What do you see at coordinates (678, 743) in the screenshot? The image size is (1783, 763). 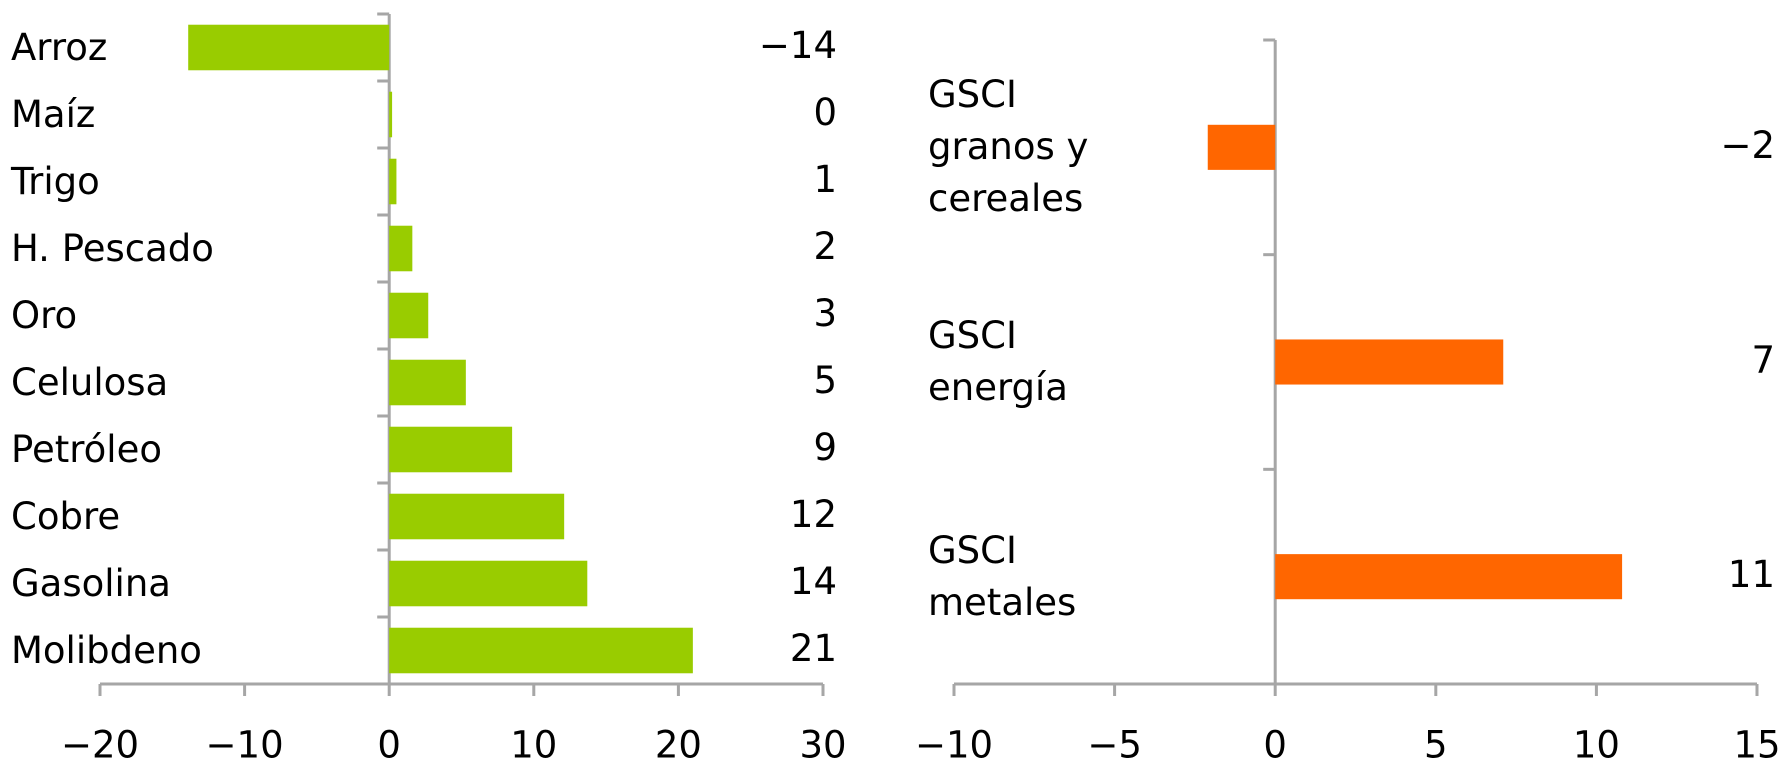 I see `x-tick-label: 20` at bounding box center [678, 743].